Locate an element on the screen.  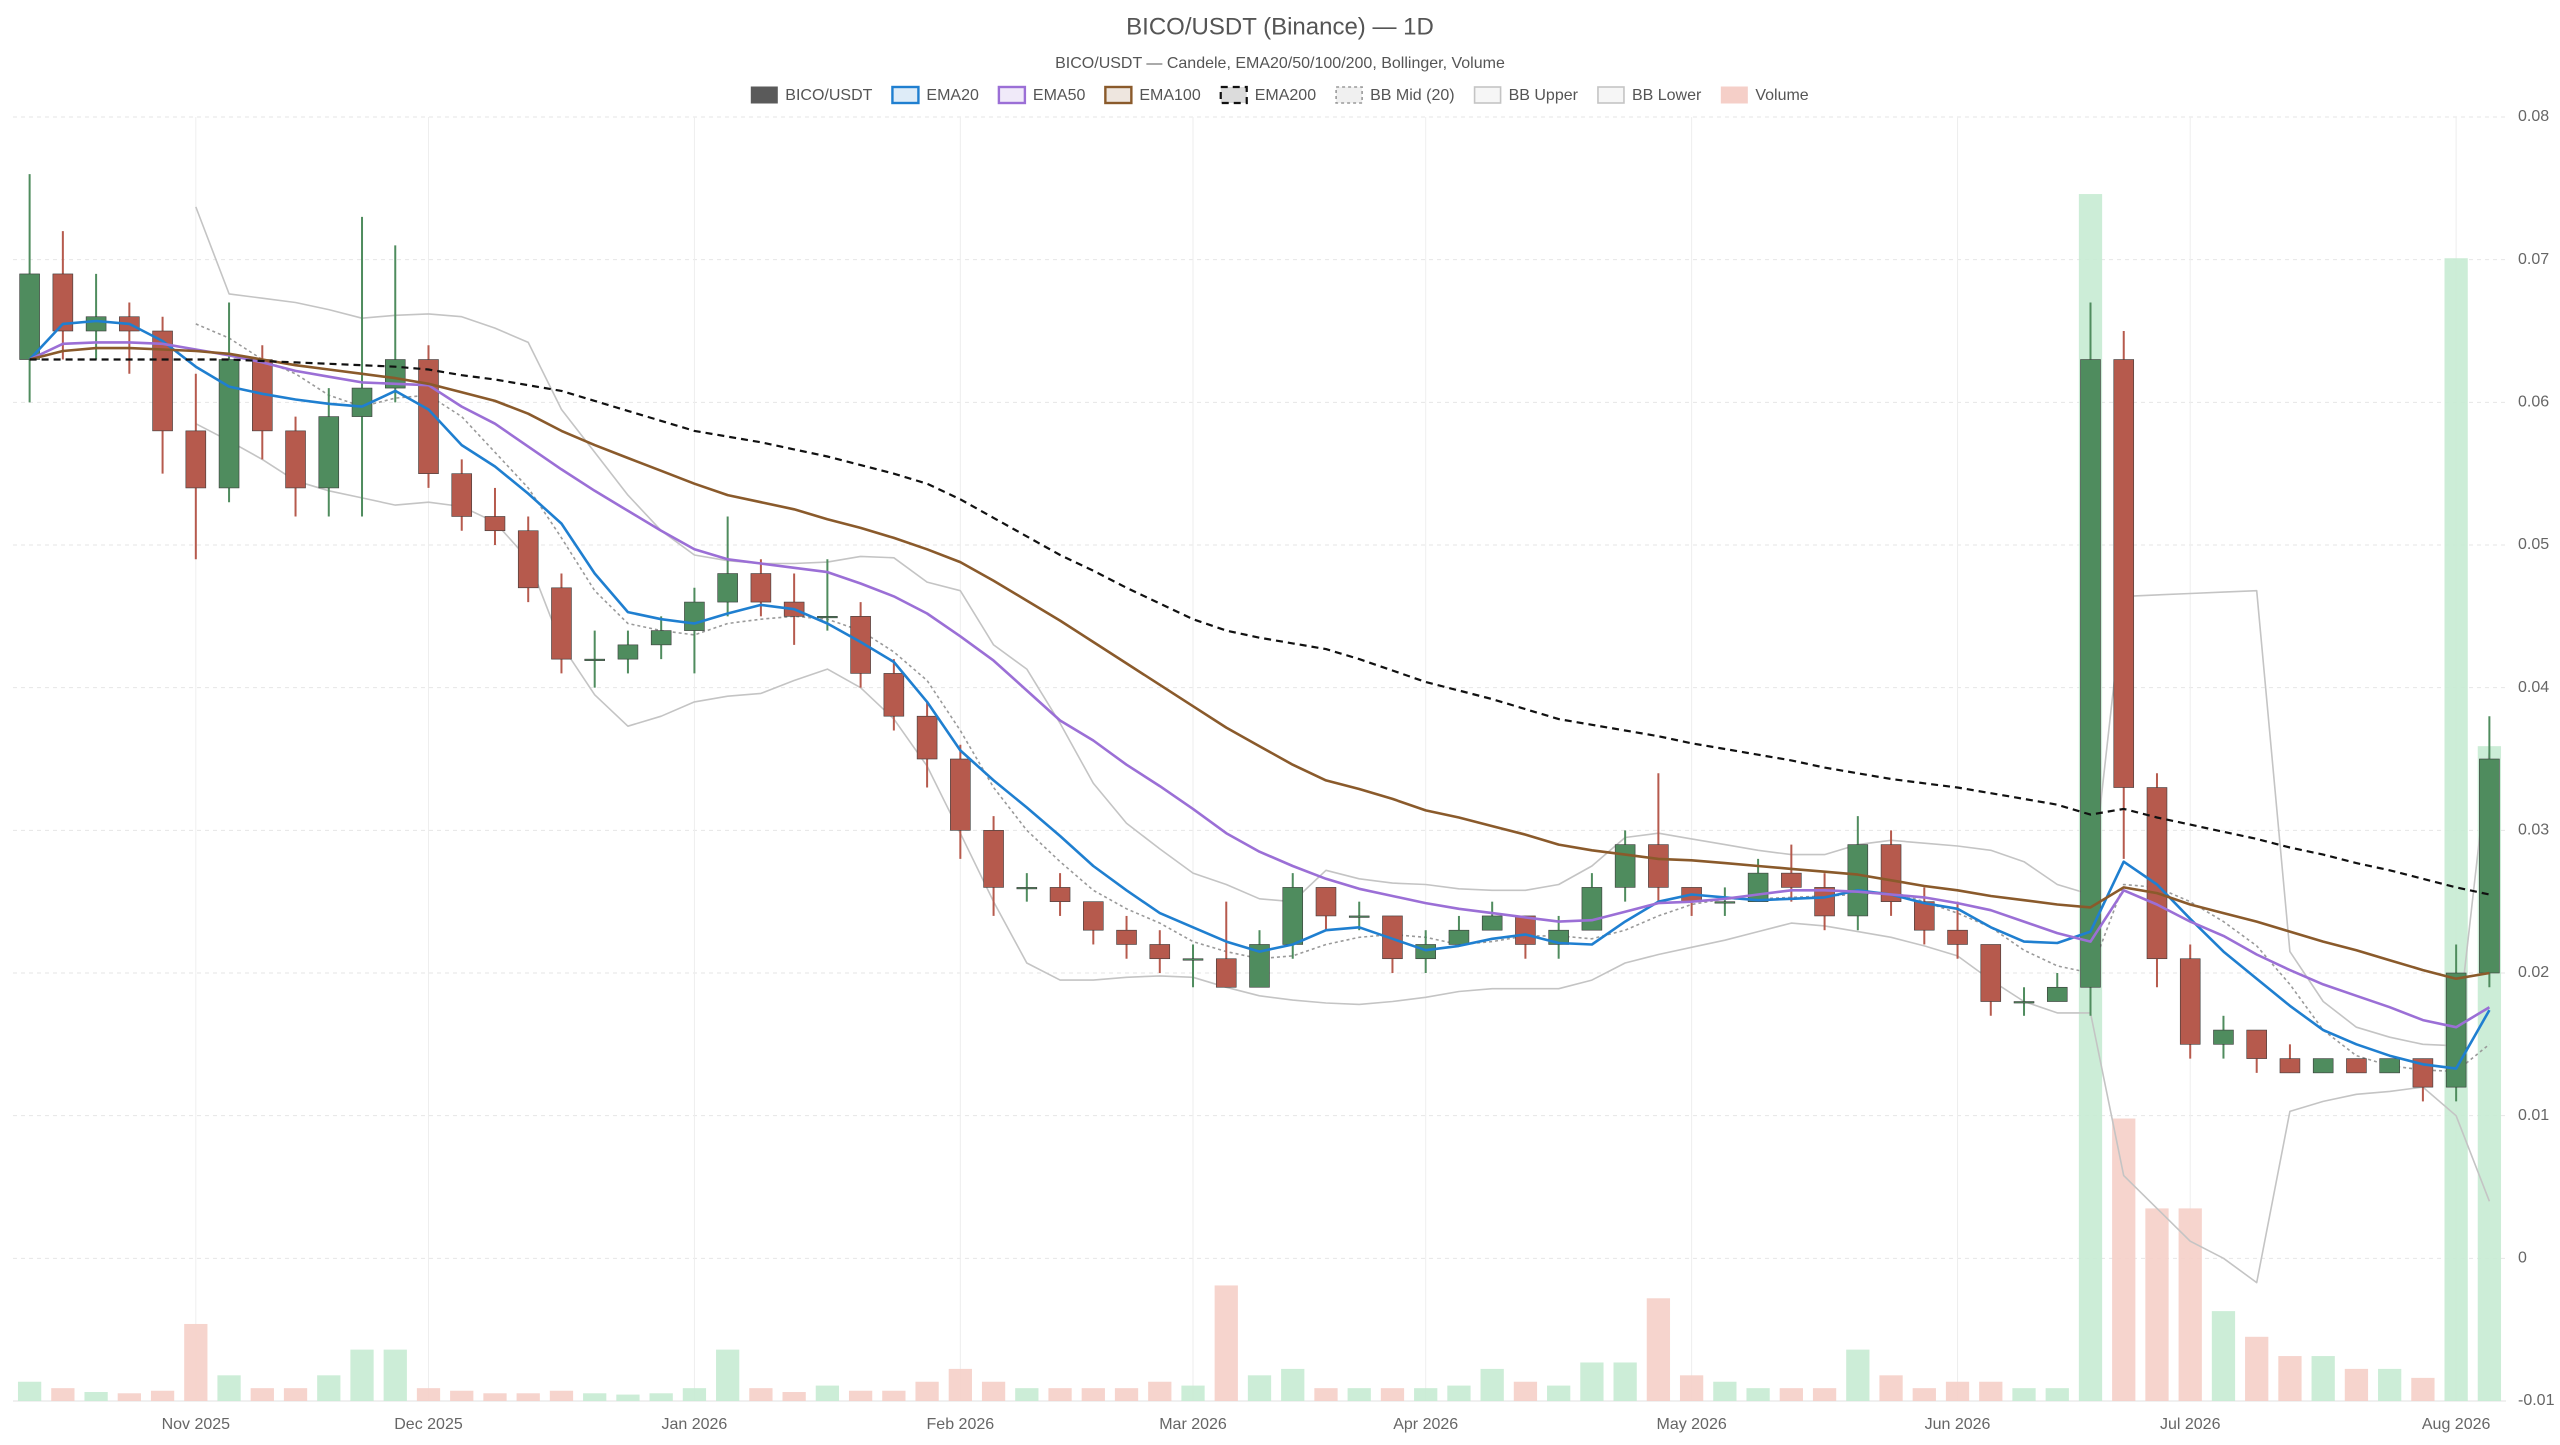
chart-title: BICO/USDT (Binance) — 1D is located at coordinates (1280, 26).